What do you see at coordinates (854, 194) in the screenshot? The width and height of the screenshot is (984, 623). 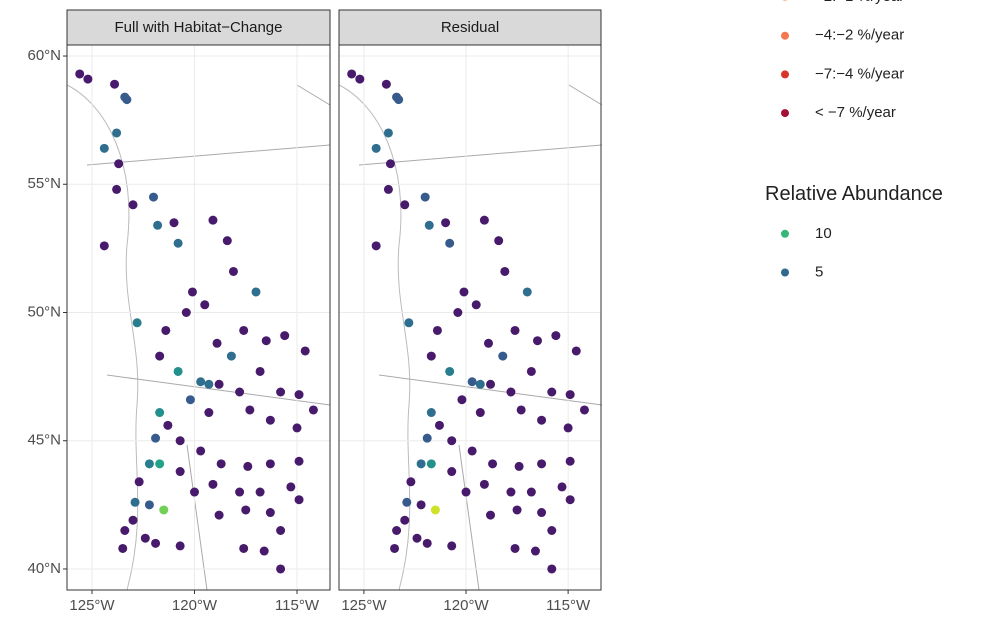 I see `legend-title: Relative Abundance` at bounding box center [854, 194].